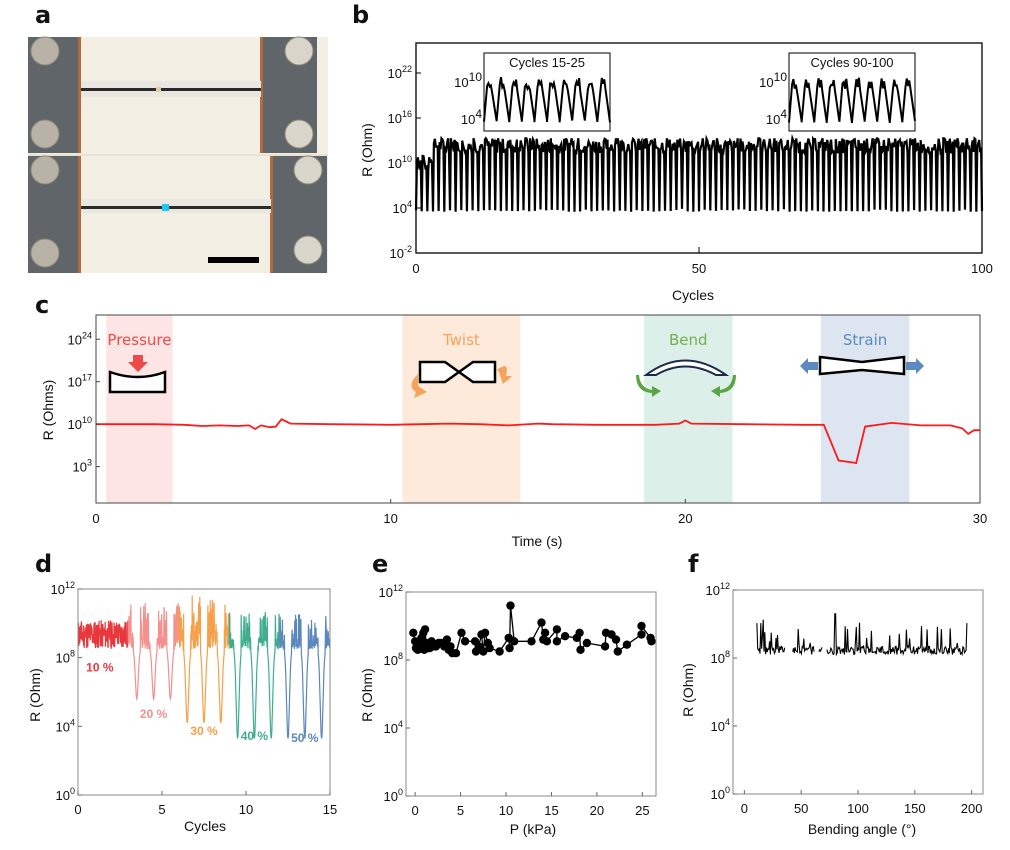 The image size is (1010, 850). I want to click on c-xtick-label: 30, so click(980, 518).